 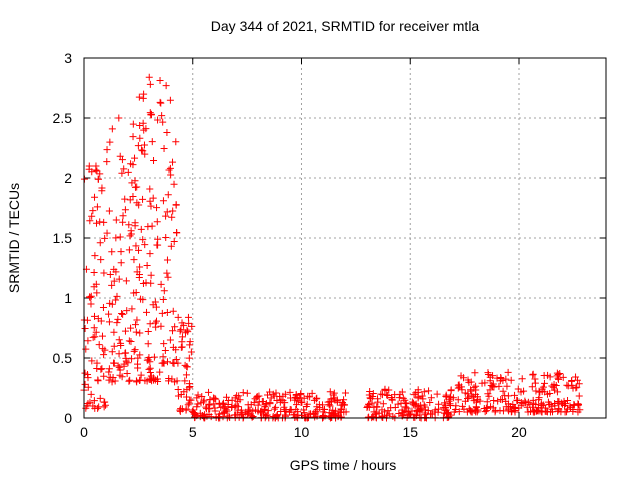 I want to click on x-tick-label: 0, so click(x=84, y=432).